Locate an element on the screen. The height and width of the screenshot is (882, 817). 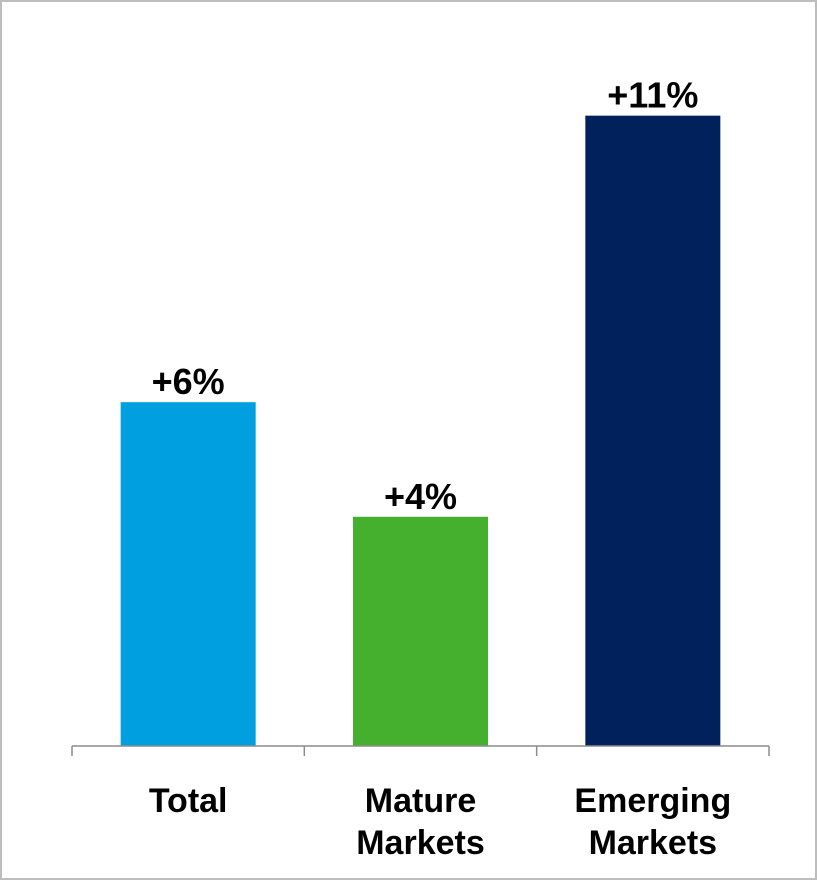
data-label-2: +11% is located at coordinates (652, 95).